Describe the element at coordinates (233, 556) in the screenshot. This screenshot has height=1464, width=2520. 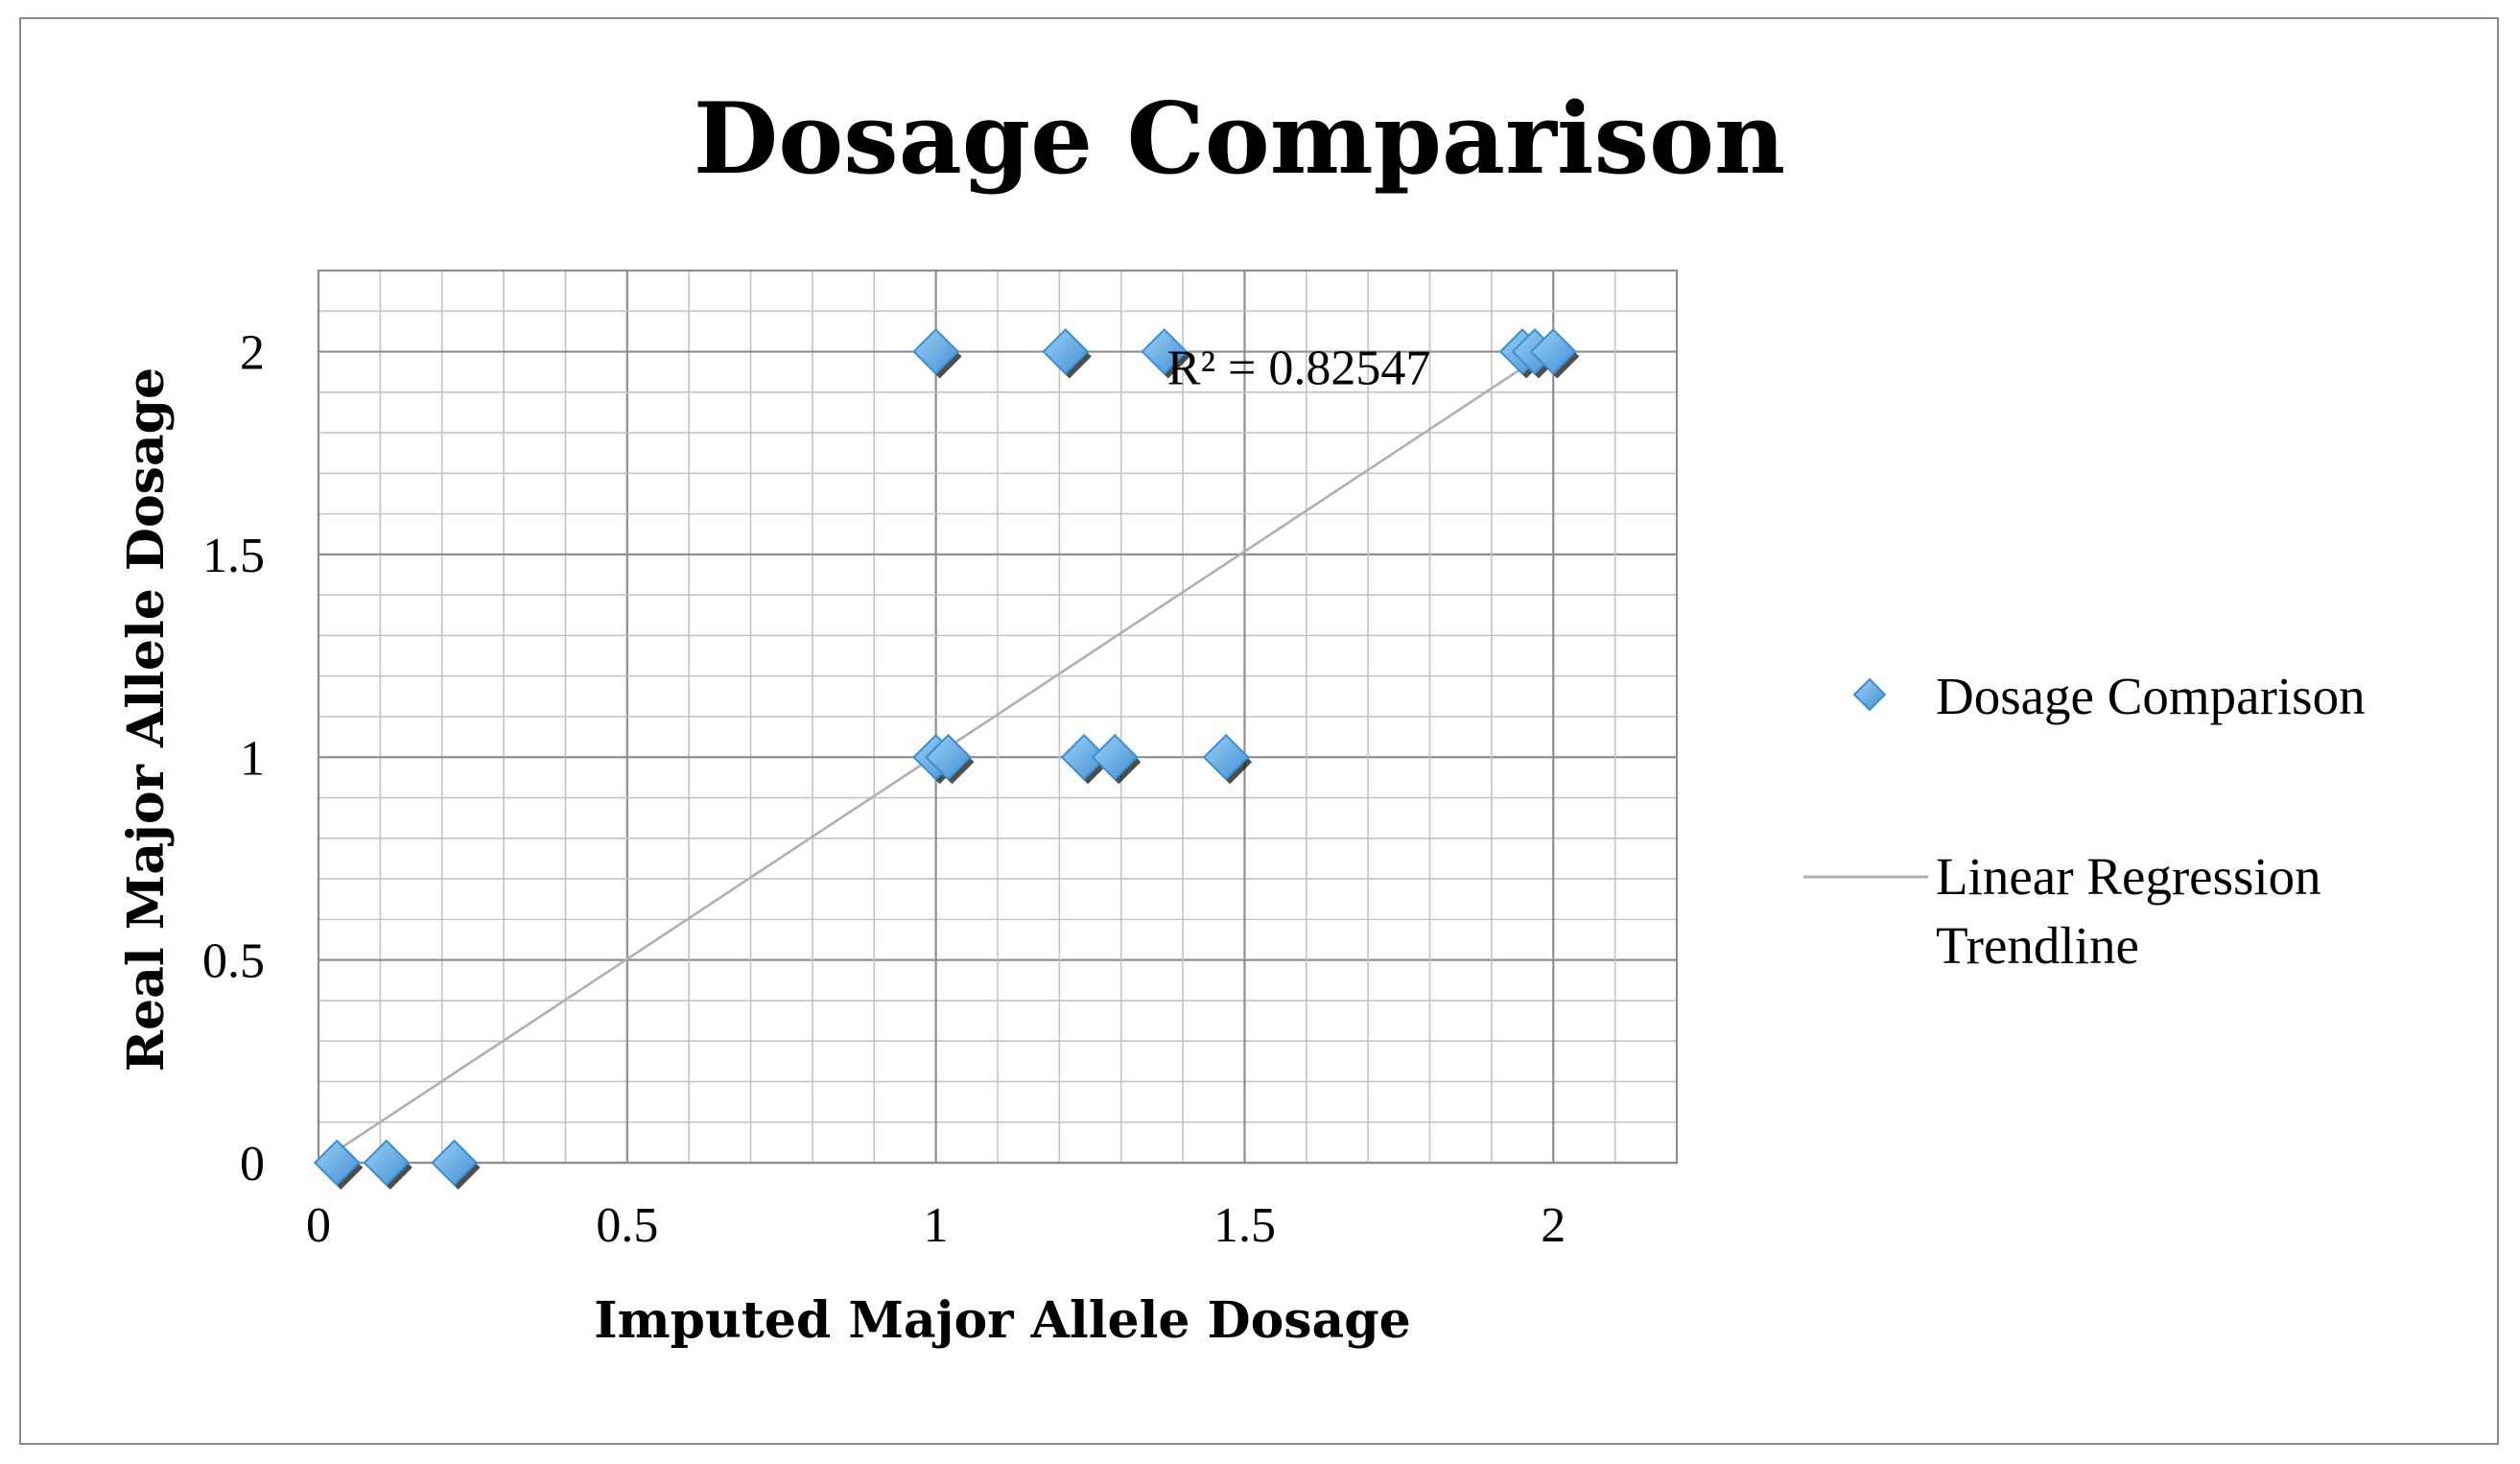
I see `y-tick-label: 1.5` at that location.